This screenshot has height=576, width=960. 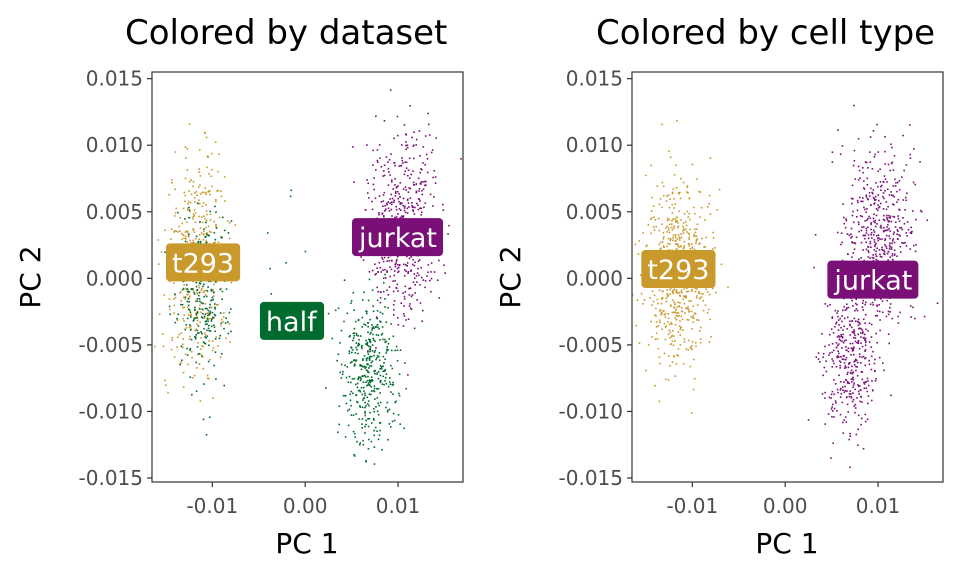 What do you see at coordinates (678, 269) in the screenshot?
I see `cluster-label-t293: t293` at bounding box center [678, 269].